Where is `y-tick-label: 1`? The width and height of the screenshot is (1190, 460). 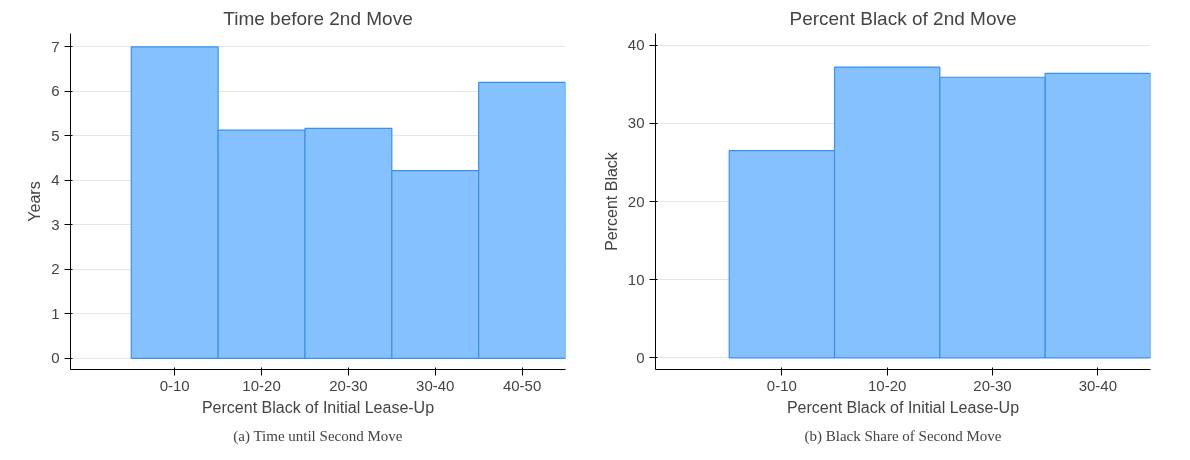 y-tick-label: 1 is located at coordinates (55, 313).